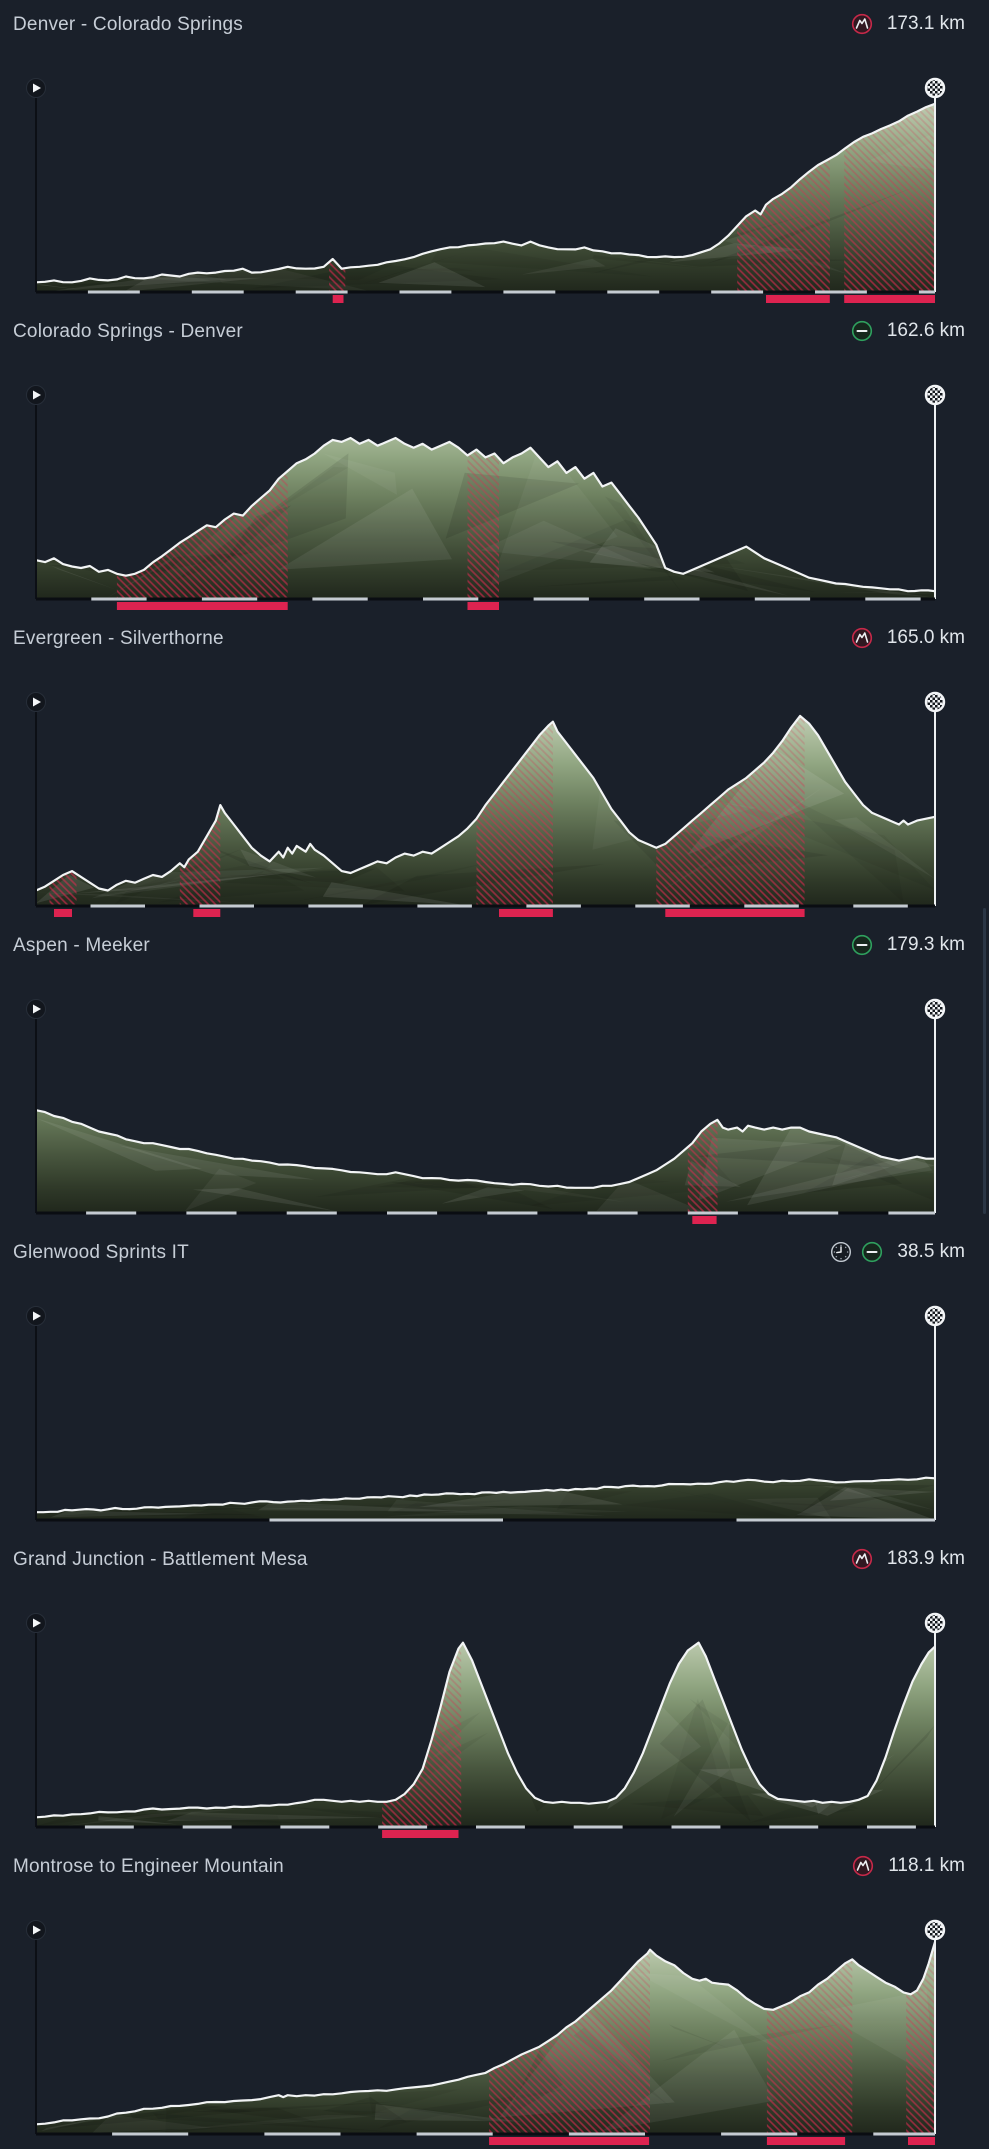 This screenshot has width=989, height=2149. I want to click on stage-row: Colorado Springs - Denver 162.6 km, so click(494, 460).